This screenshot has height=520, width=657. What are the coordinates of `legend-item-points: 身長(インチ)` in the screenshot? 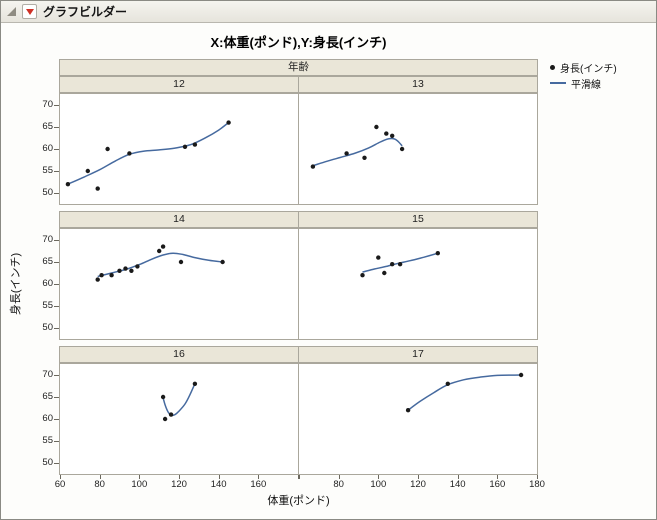 It's located at (583, 67).